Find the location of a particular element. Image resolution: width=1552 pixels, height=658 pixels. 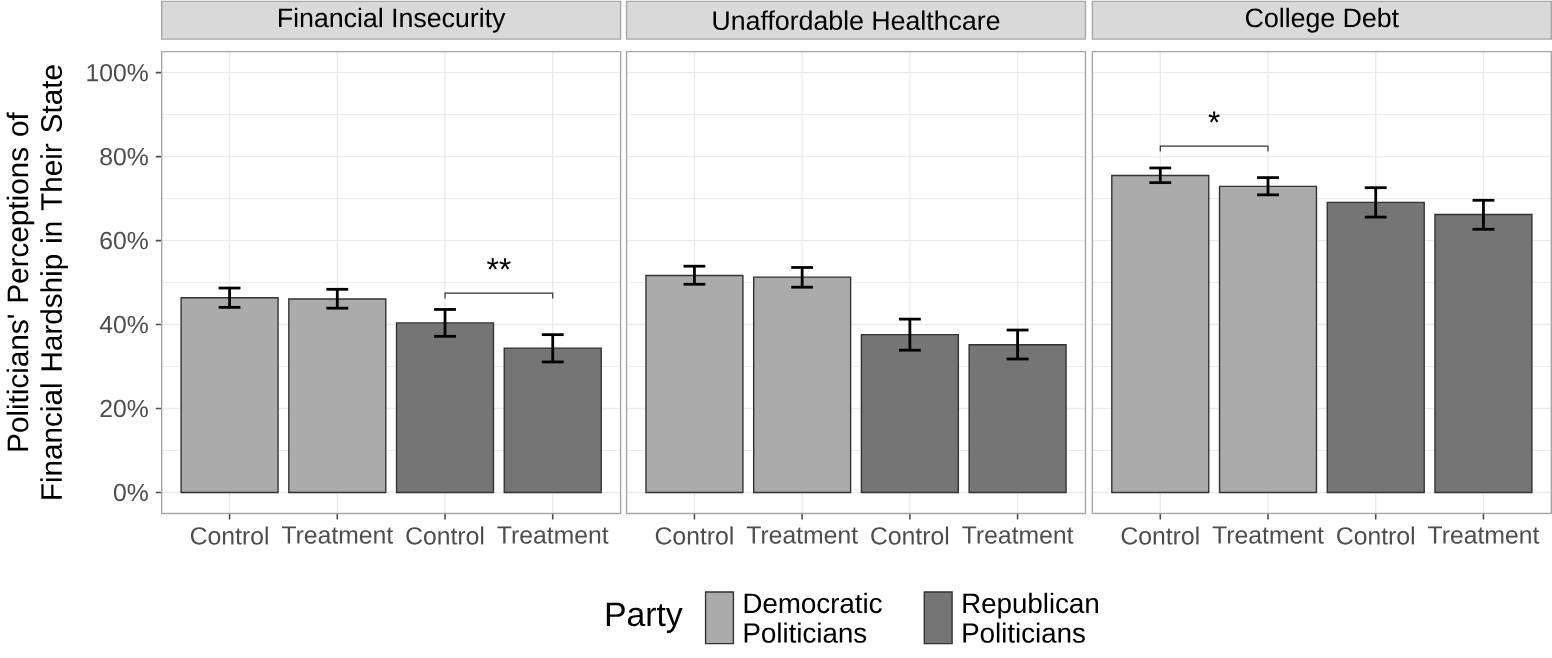

chart-title: College Debt is located at coordinates (1322, 20).